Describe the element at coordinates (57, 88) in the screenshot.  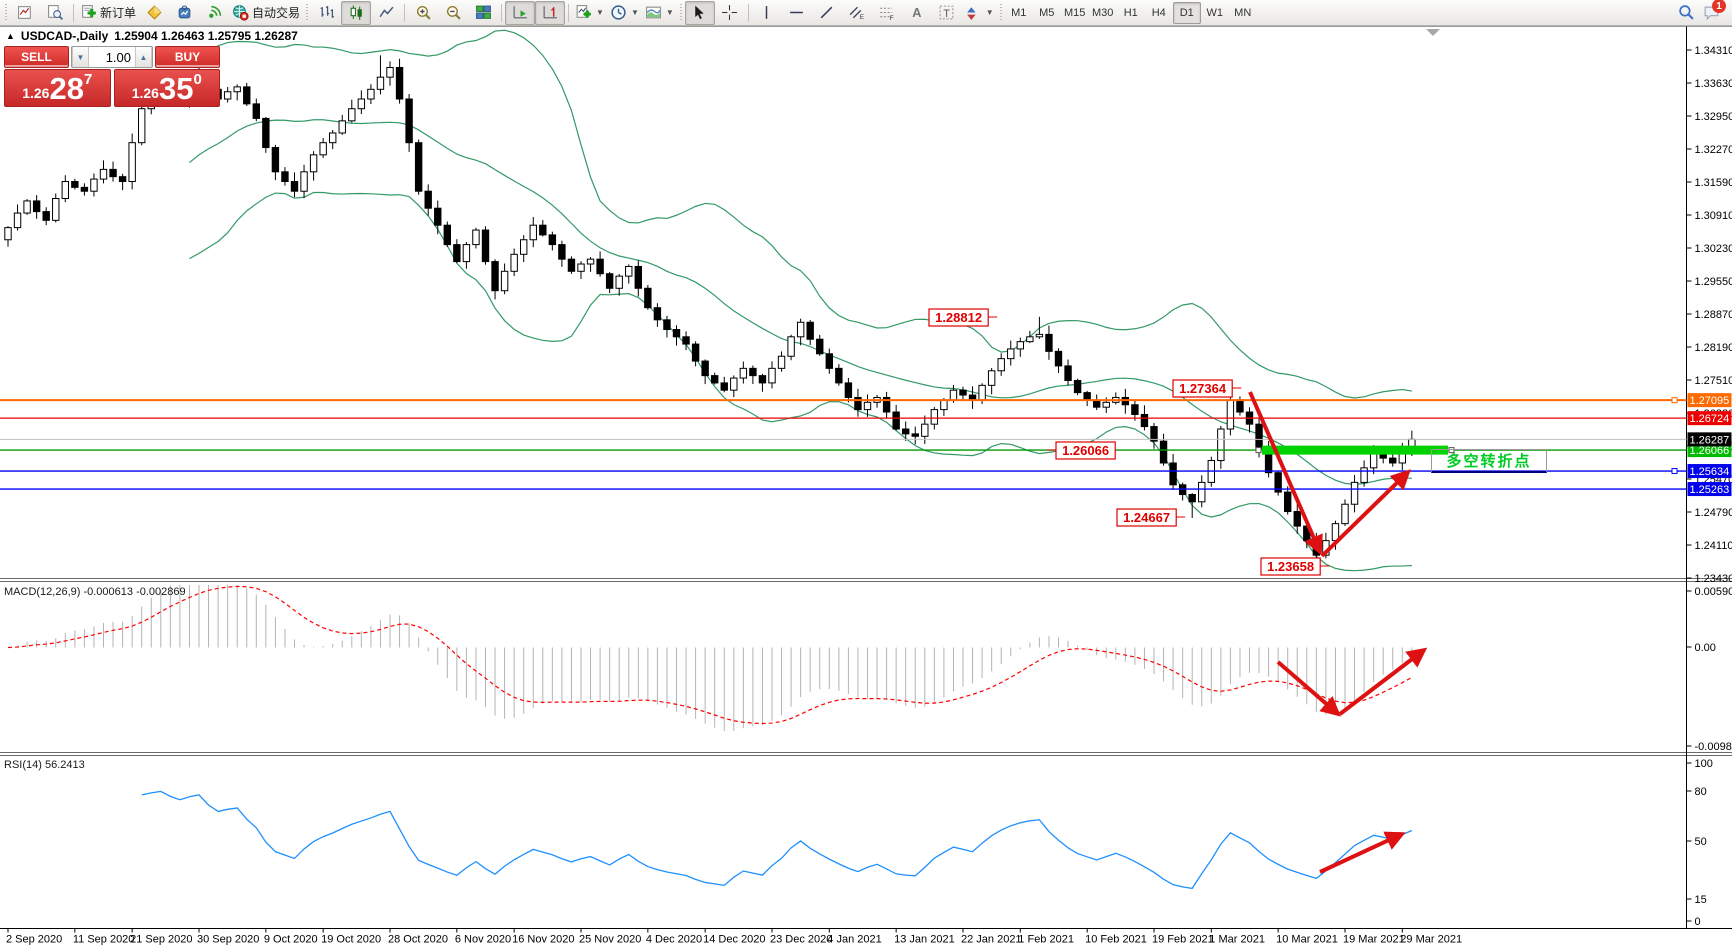
I see `sell-price-display: 1.26 28 7` at that location.